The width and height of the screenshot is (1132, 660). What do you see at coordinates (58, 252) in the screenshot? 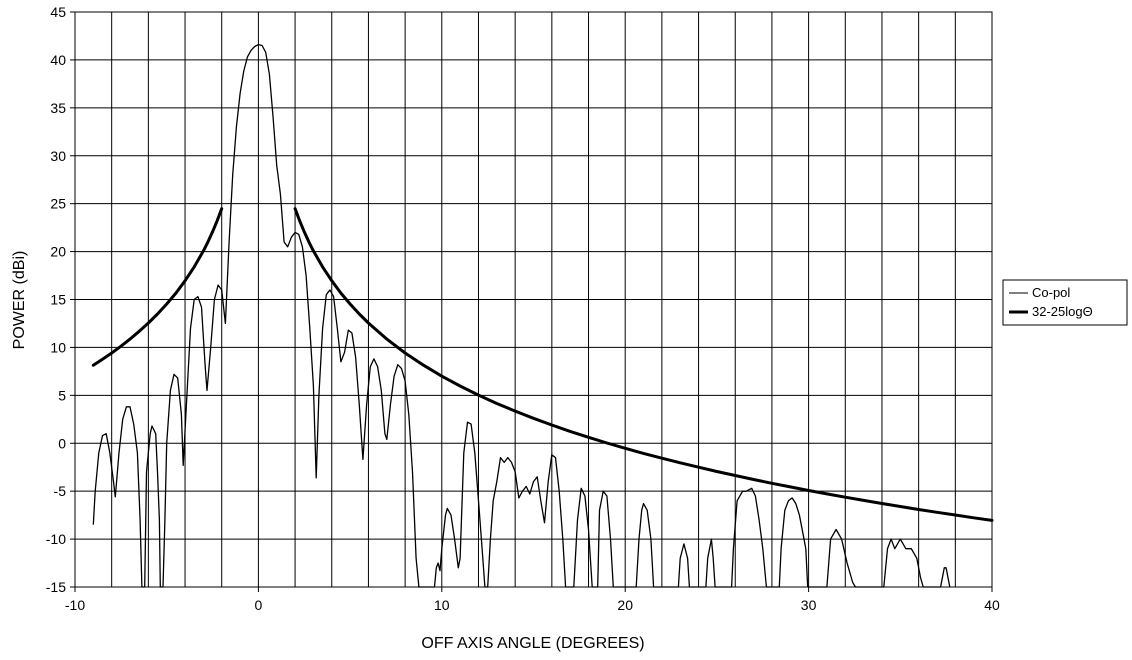
I see `y-tick-label: 20` at bounding box center [58, 252].